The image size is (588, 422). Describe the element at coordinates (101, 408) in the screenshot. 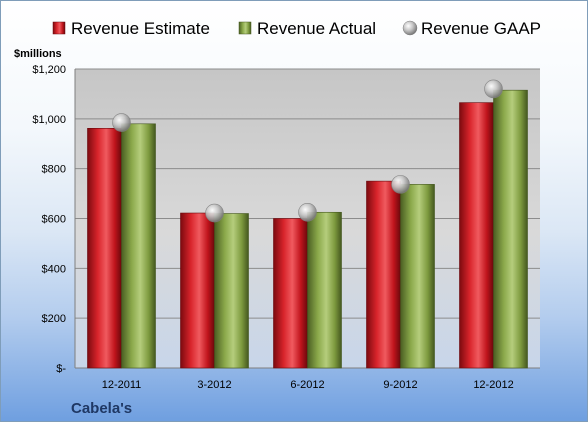

I see `company-name: Cabela's` at that location.